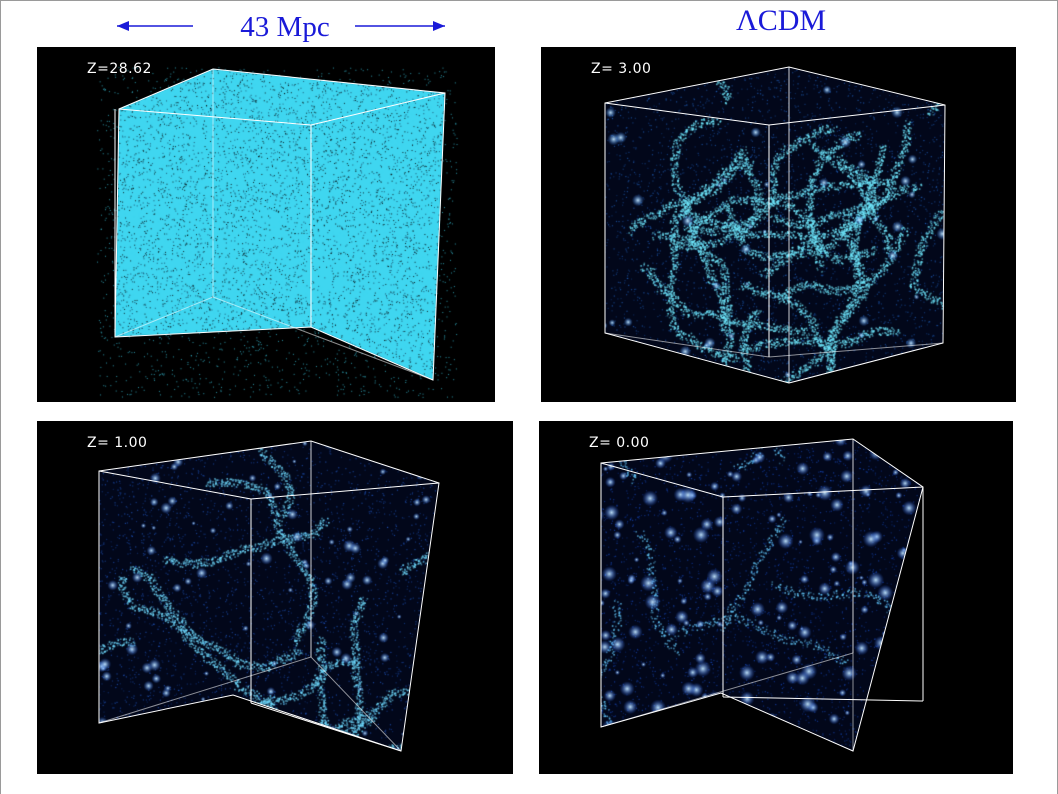  Describe the element at coordinates (621, 69) in the screenshot. I see `redshift-label: Z= 3.00` at that location.